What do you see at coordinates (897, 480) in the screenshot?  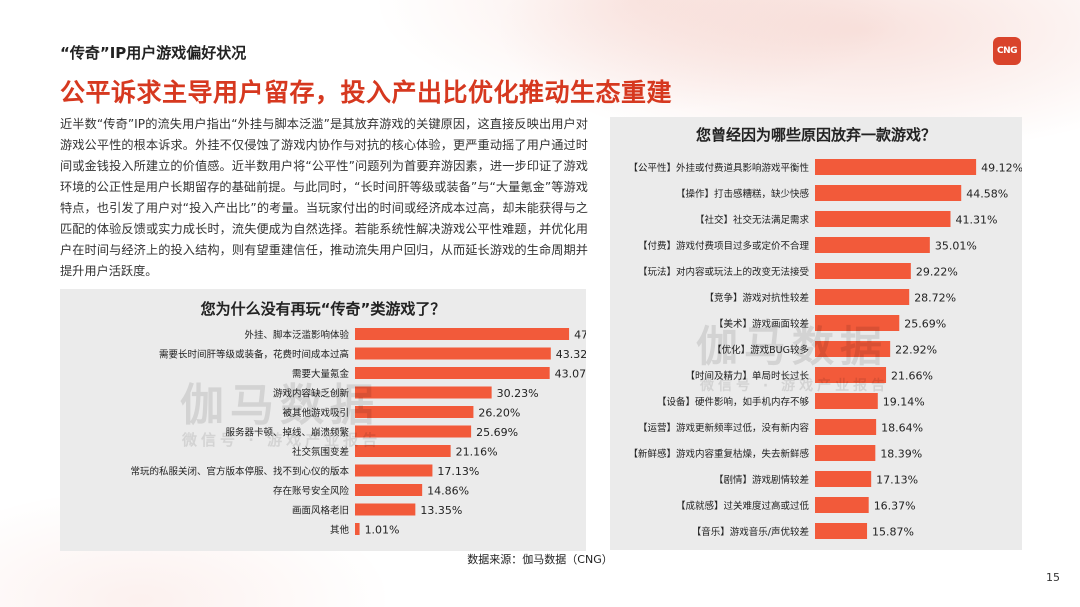 I see `right-value-label: 17.13%` at bounding box center [897, 480].